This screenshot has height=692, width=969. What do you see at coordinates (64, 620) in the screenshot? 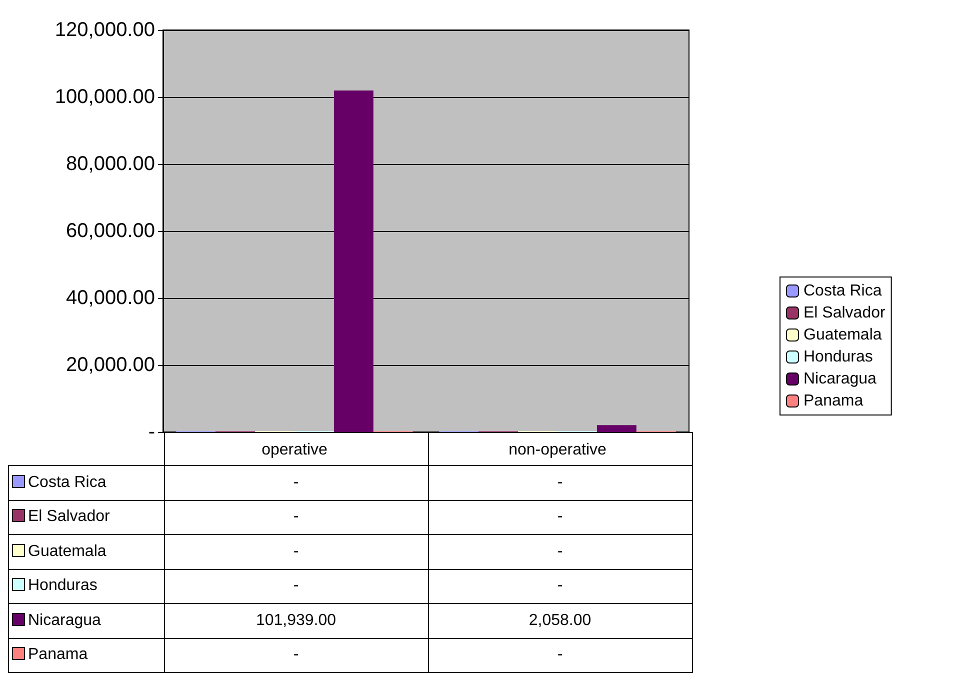
I see `text: Nicaragua` at bounding box center [64, 620].